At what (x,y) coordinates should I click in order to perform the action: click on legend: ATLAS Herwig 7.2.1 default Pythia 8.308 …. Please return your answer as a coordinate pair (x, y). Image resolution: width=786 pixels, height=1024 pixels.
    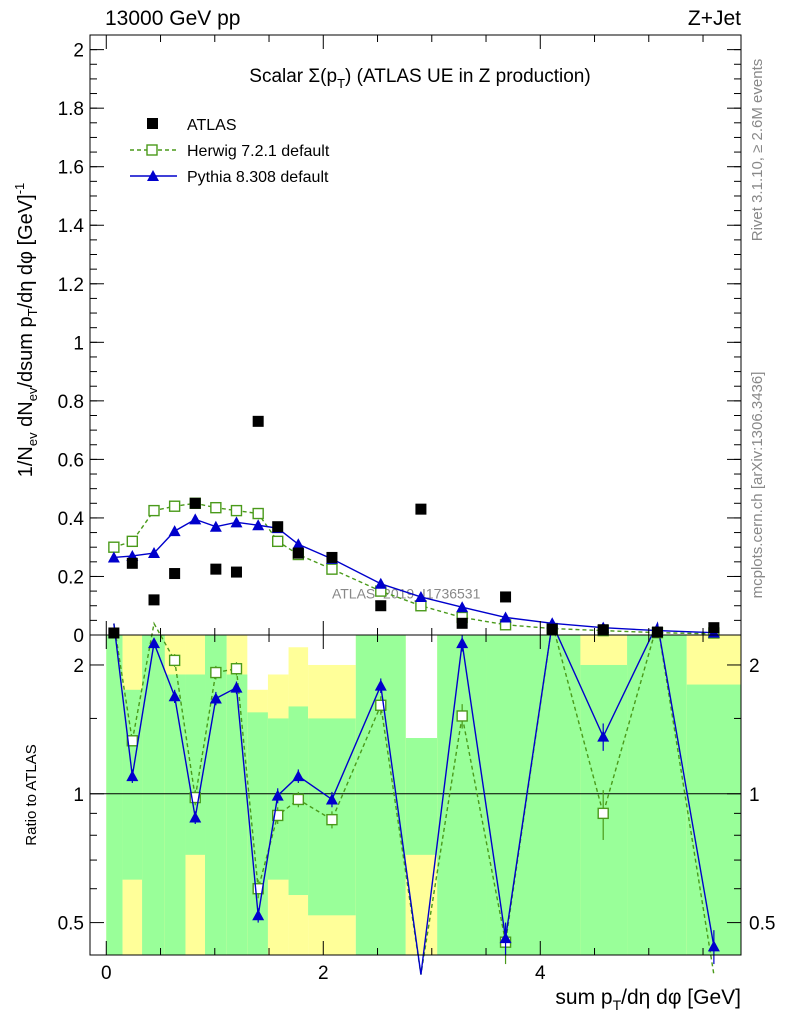
    Looking at the image, I should click on (230, 151).